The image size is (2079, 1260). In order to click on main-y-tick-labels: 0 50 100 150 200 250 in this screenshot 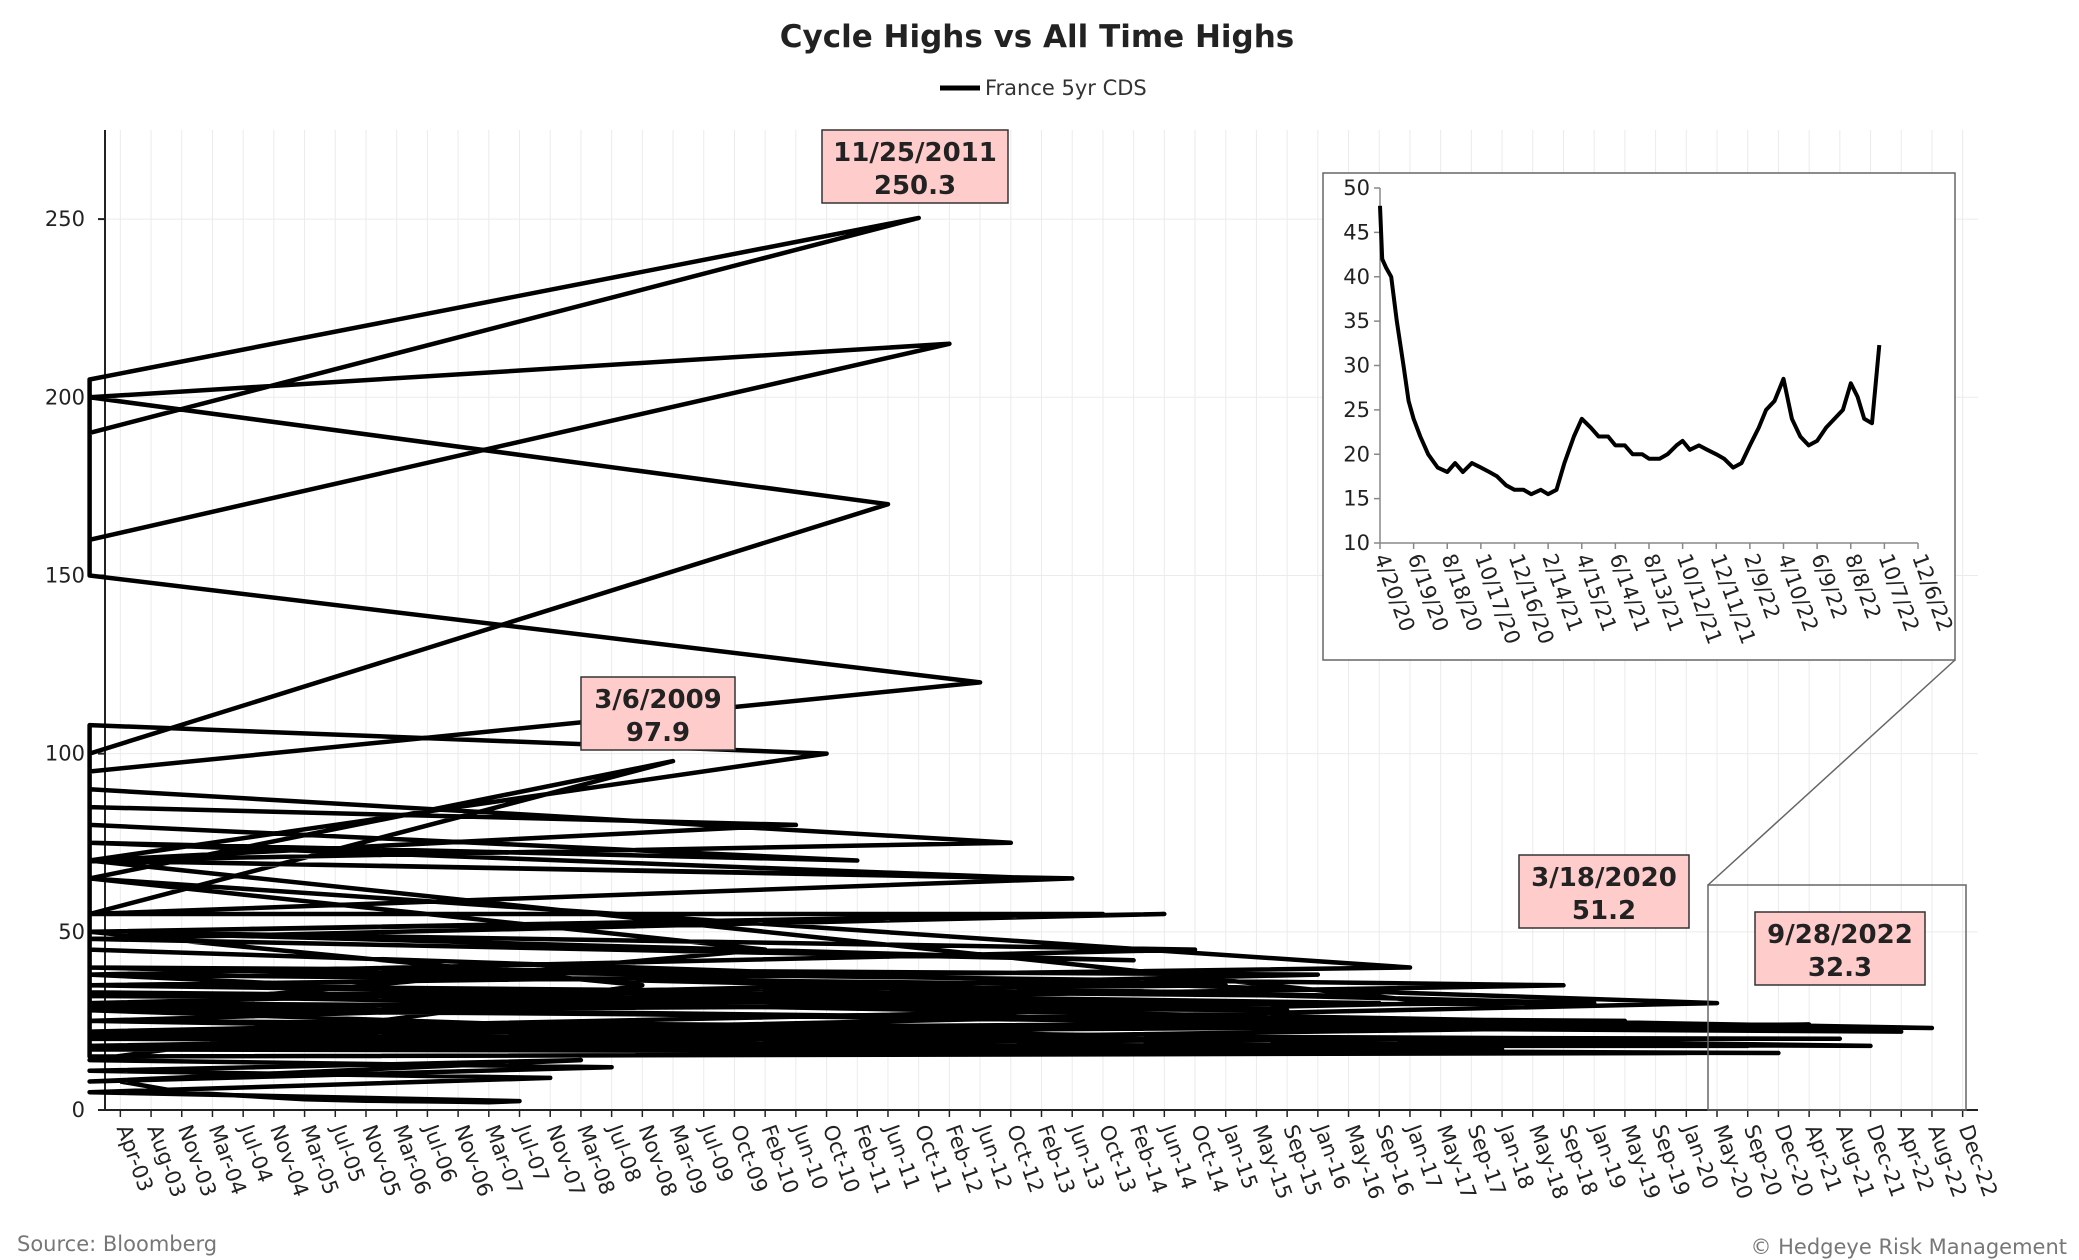, I will do `click(75, 664)`.